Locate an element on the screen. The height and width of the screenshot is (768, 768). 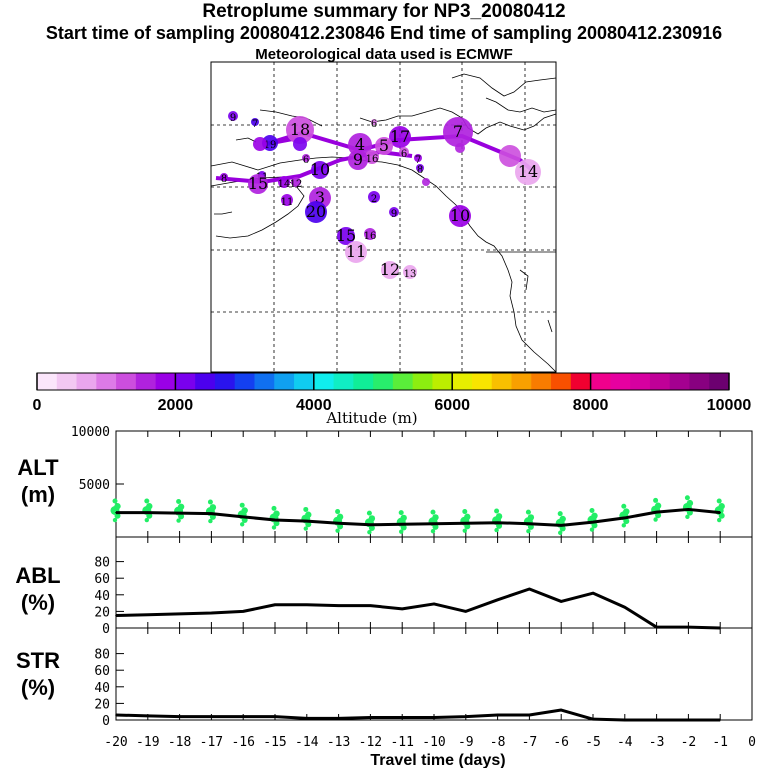
y-tick-label: 0 is located at coordinates (106, 629).